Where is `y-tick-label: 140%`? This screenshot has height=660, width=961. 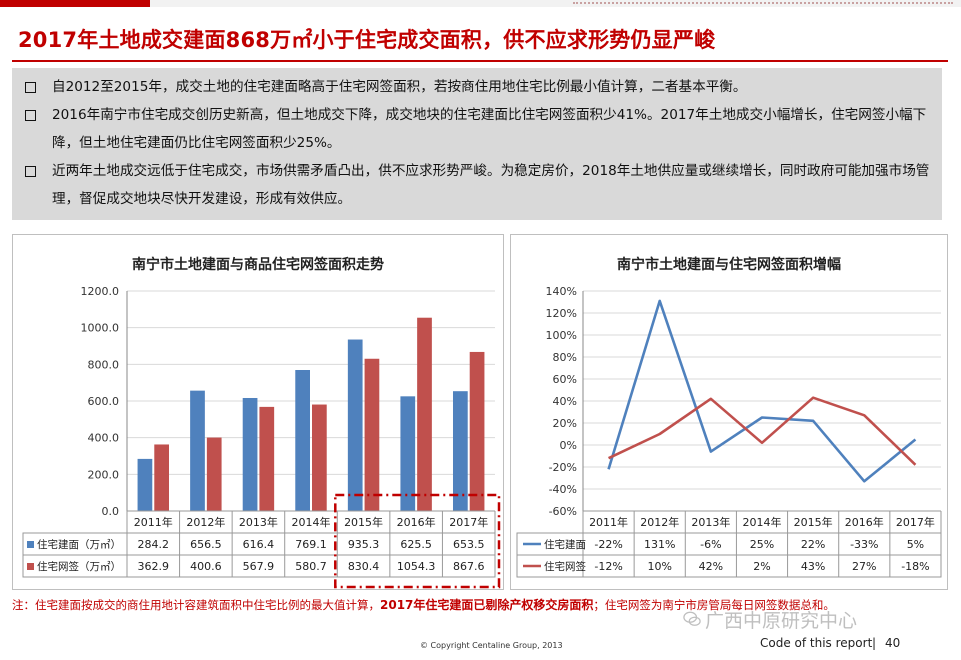 y-tick-label: 140% is located at coordinates (561, 291).